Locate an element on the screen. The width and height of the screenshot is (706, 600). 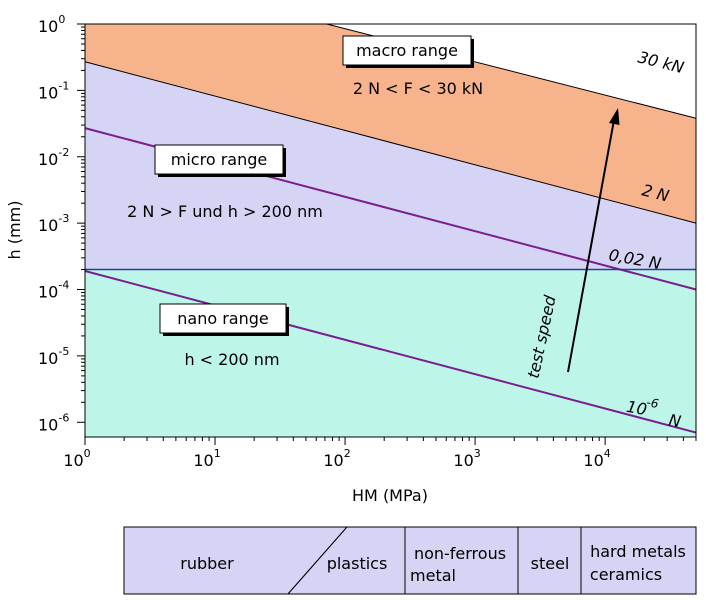
material-nonferrous-line2: metal is located at coordinates (433, 575).